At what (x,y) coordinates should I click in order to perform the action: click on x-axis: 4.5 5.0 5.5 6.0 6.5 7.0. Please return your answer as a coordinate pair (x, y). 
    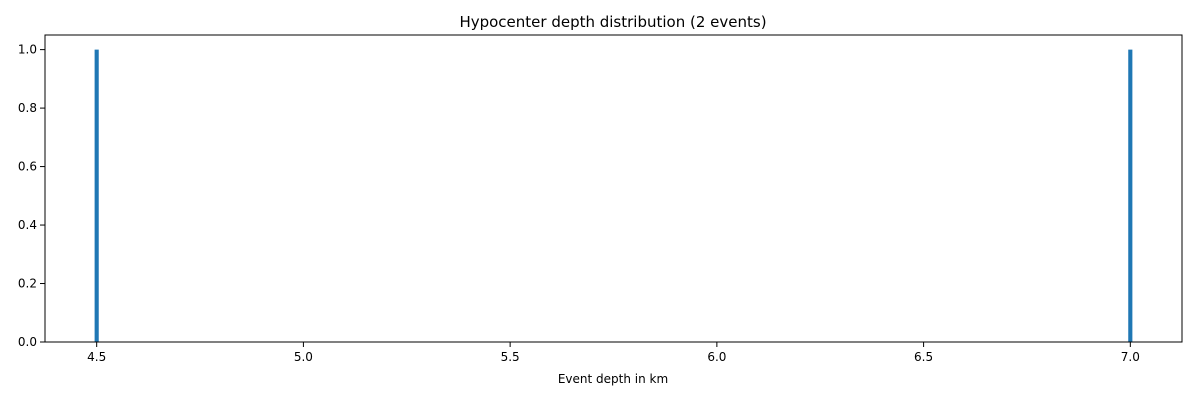
    Looking at the image, I should click on (613, 353).